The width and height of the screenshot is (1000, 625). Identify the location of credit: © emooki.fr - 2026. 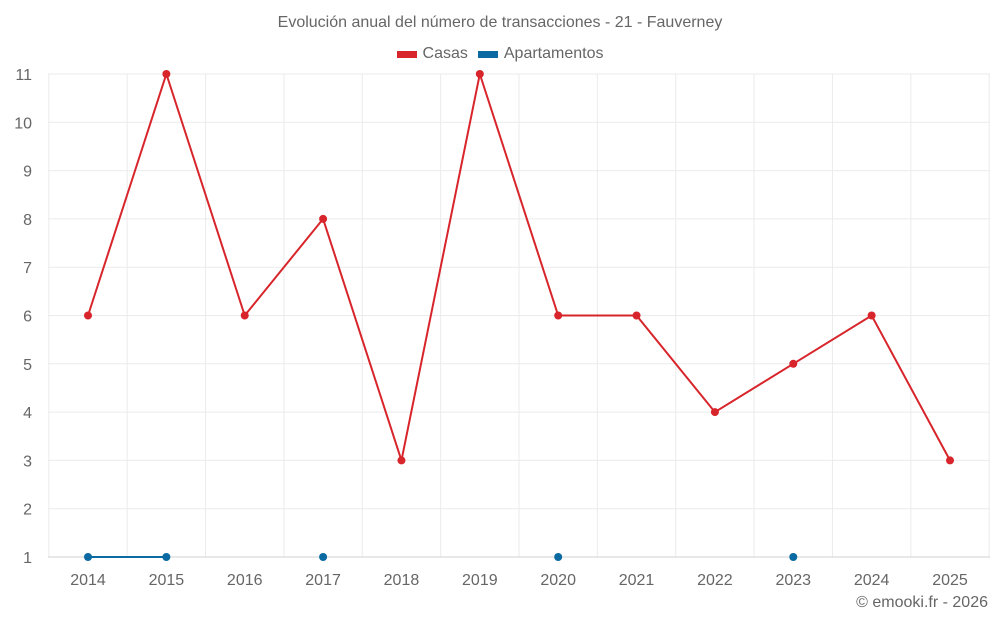
(922, 602).